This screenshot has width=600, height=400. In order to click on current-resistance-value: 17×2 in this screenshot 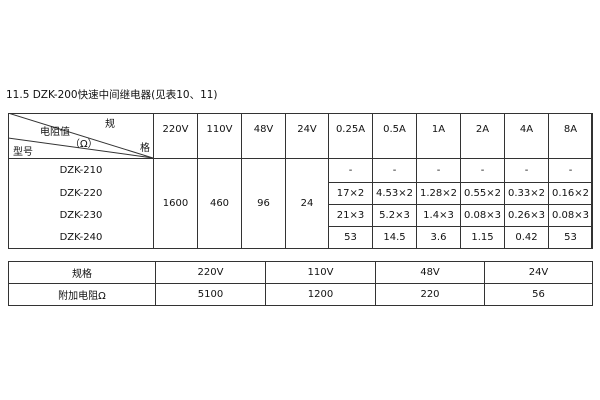, I will do `click(350, 193)`.